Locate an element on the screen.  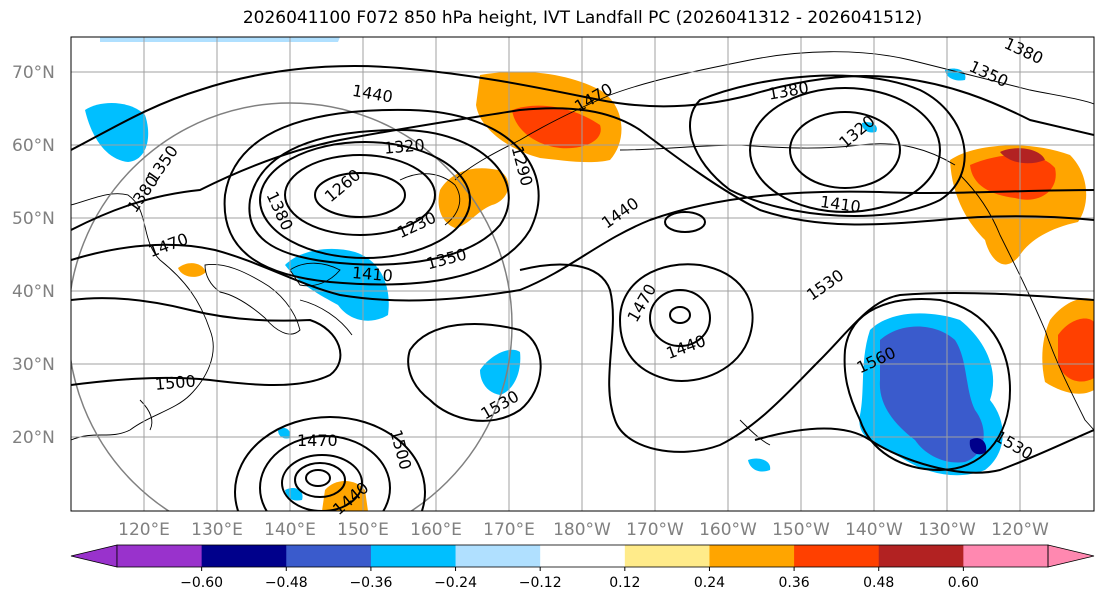
lat-label: 40°N is located at coordinates (33, 292).